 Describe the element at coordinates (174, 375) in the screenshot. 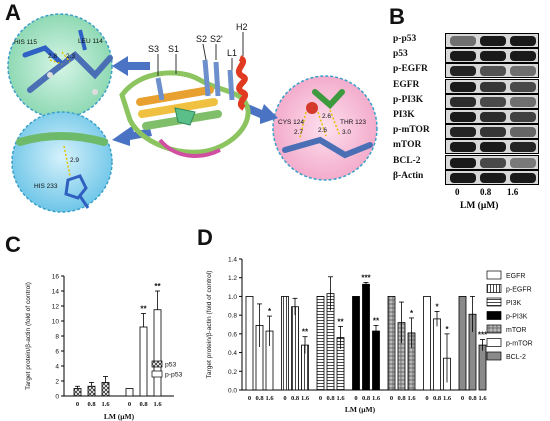

I see `legend-label: p-p53` at that location.